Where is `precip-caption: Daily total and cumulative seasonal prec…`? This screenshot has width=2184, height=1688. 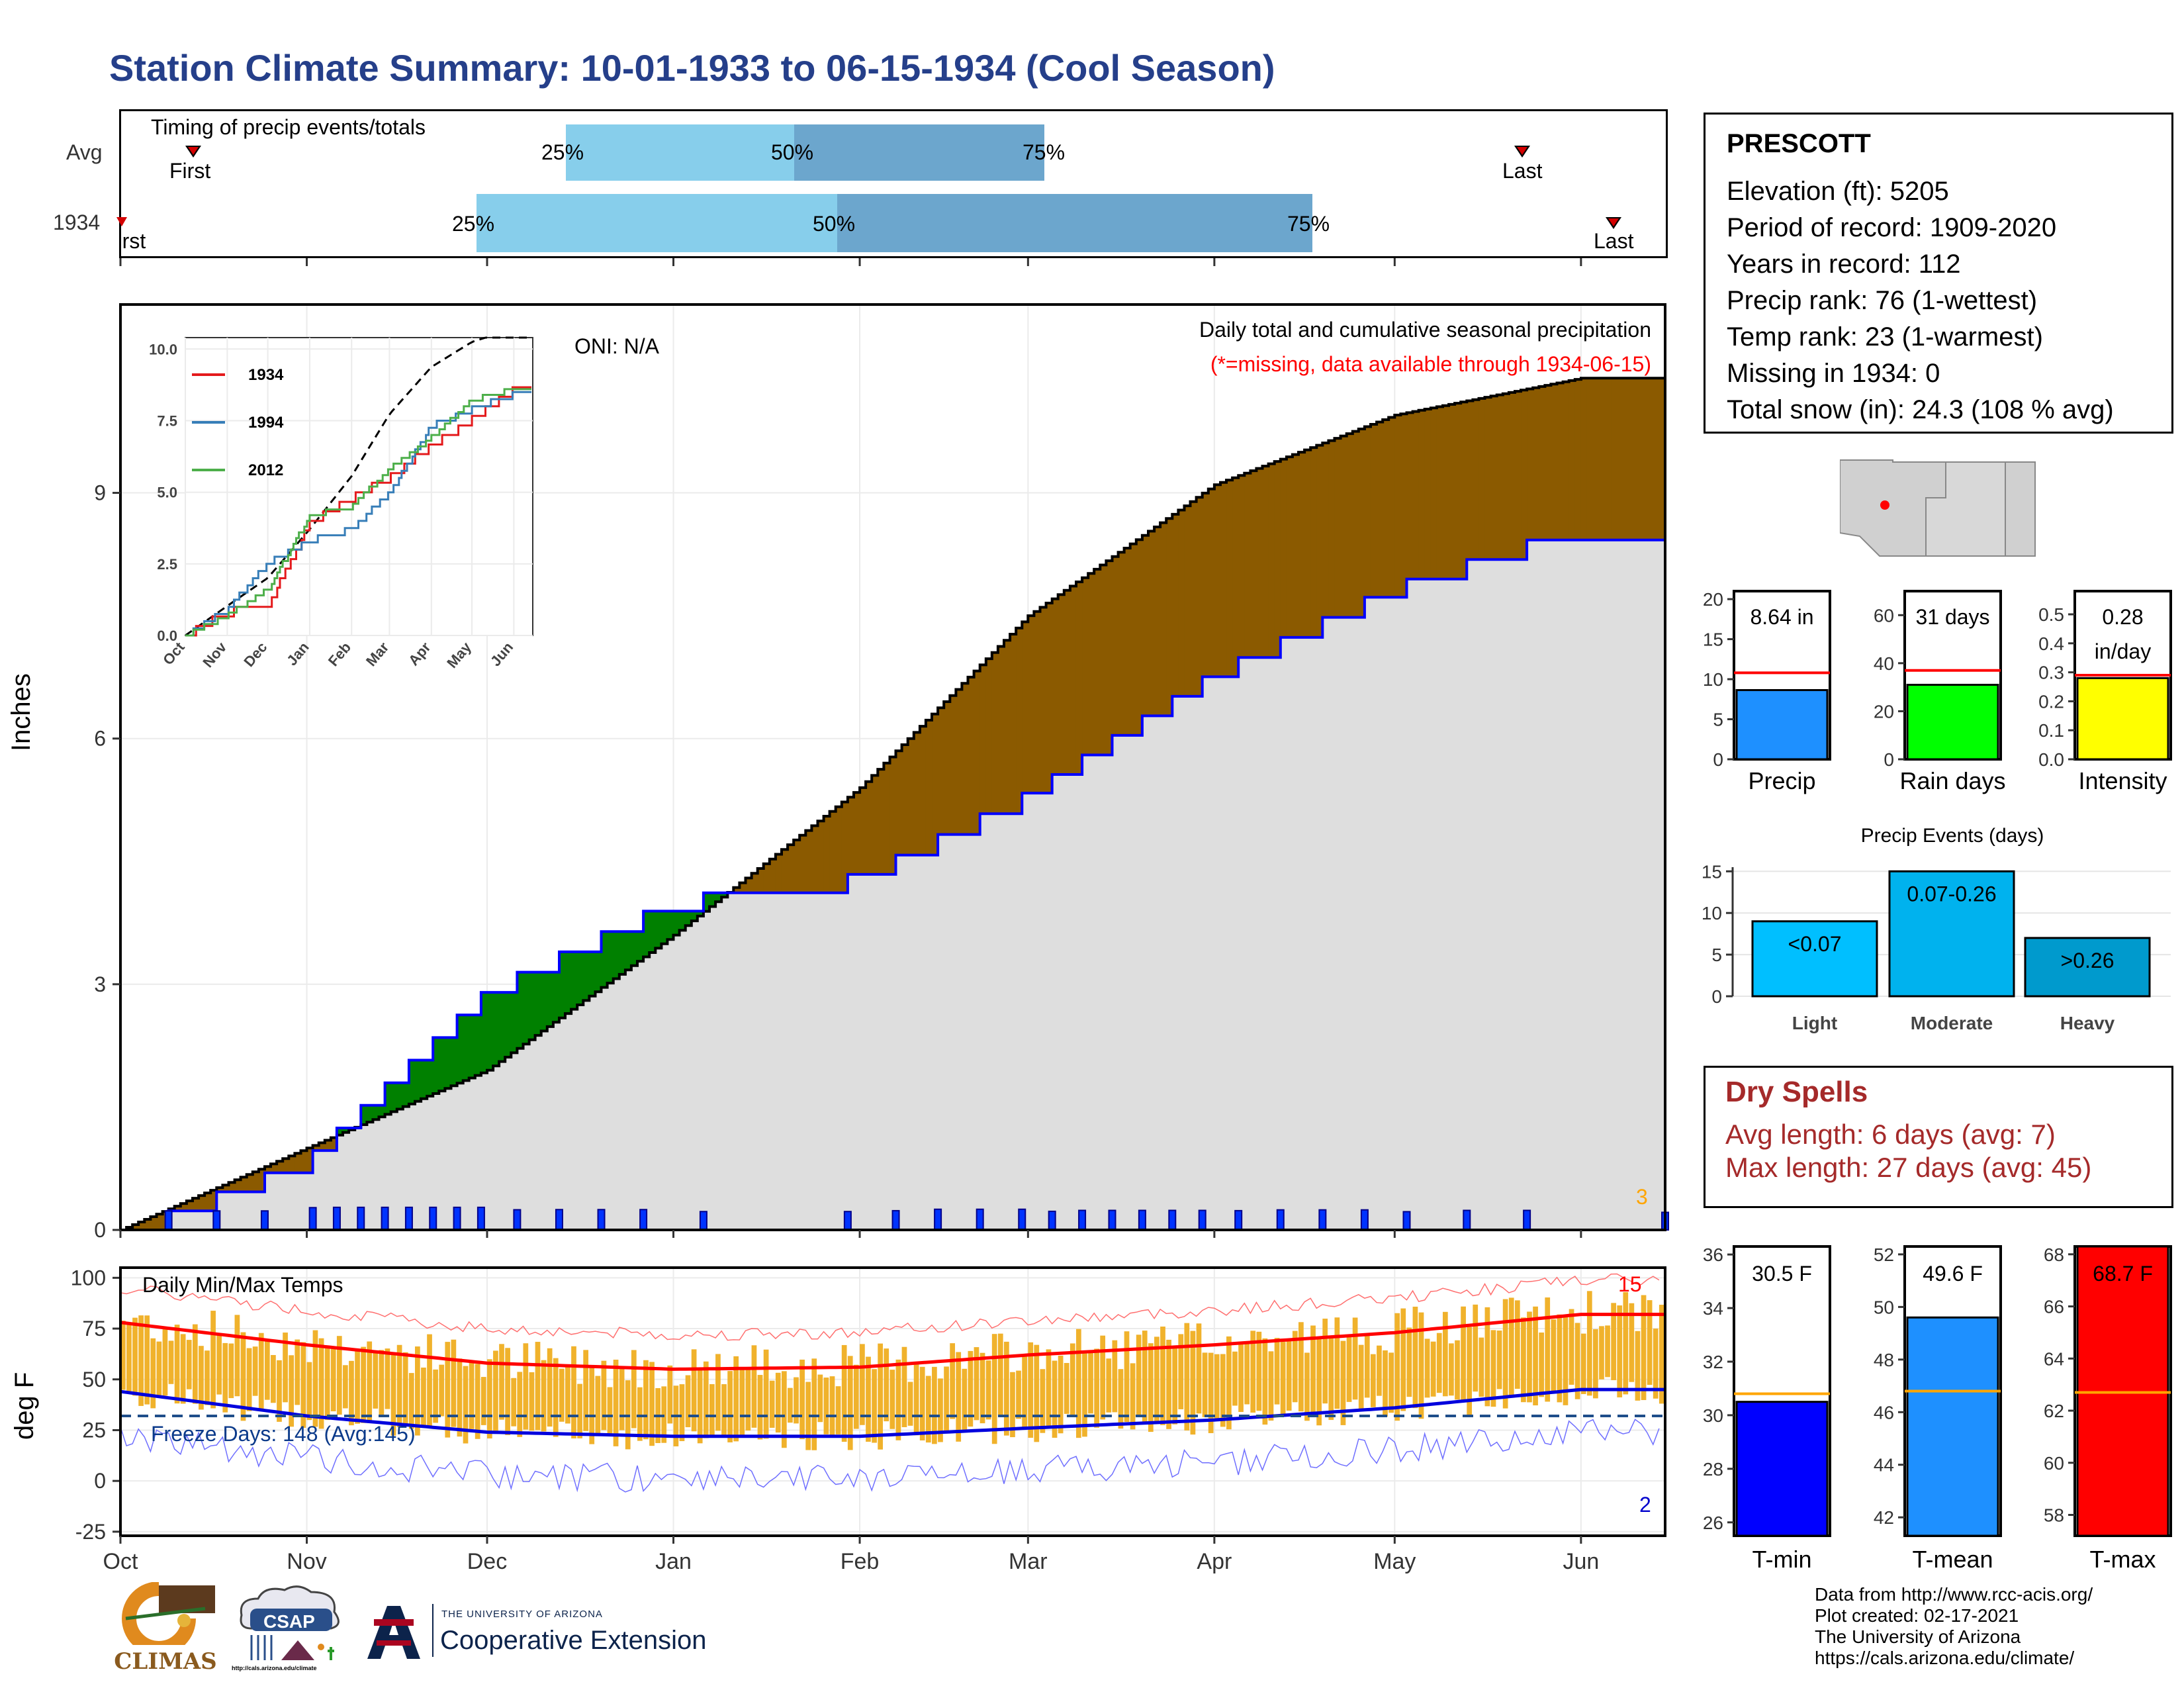
precip-caption: Daily total and cumulative seasonal prec… is located at coordinates (1425, 330).